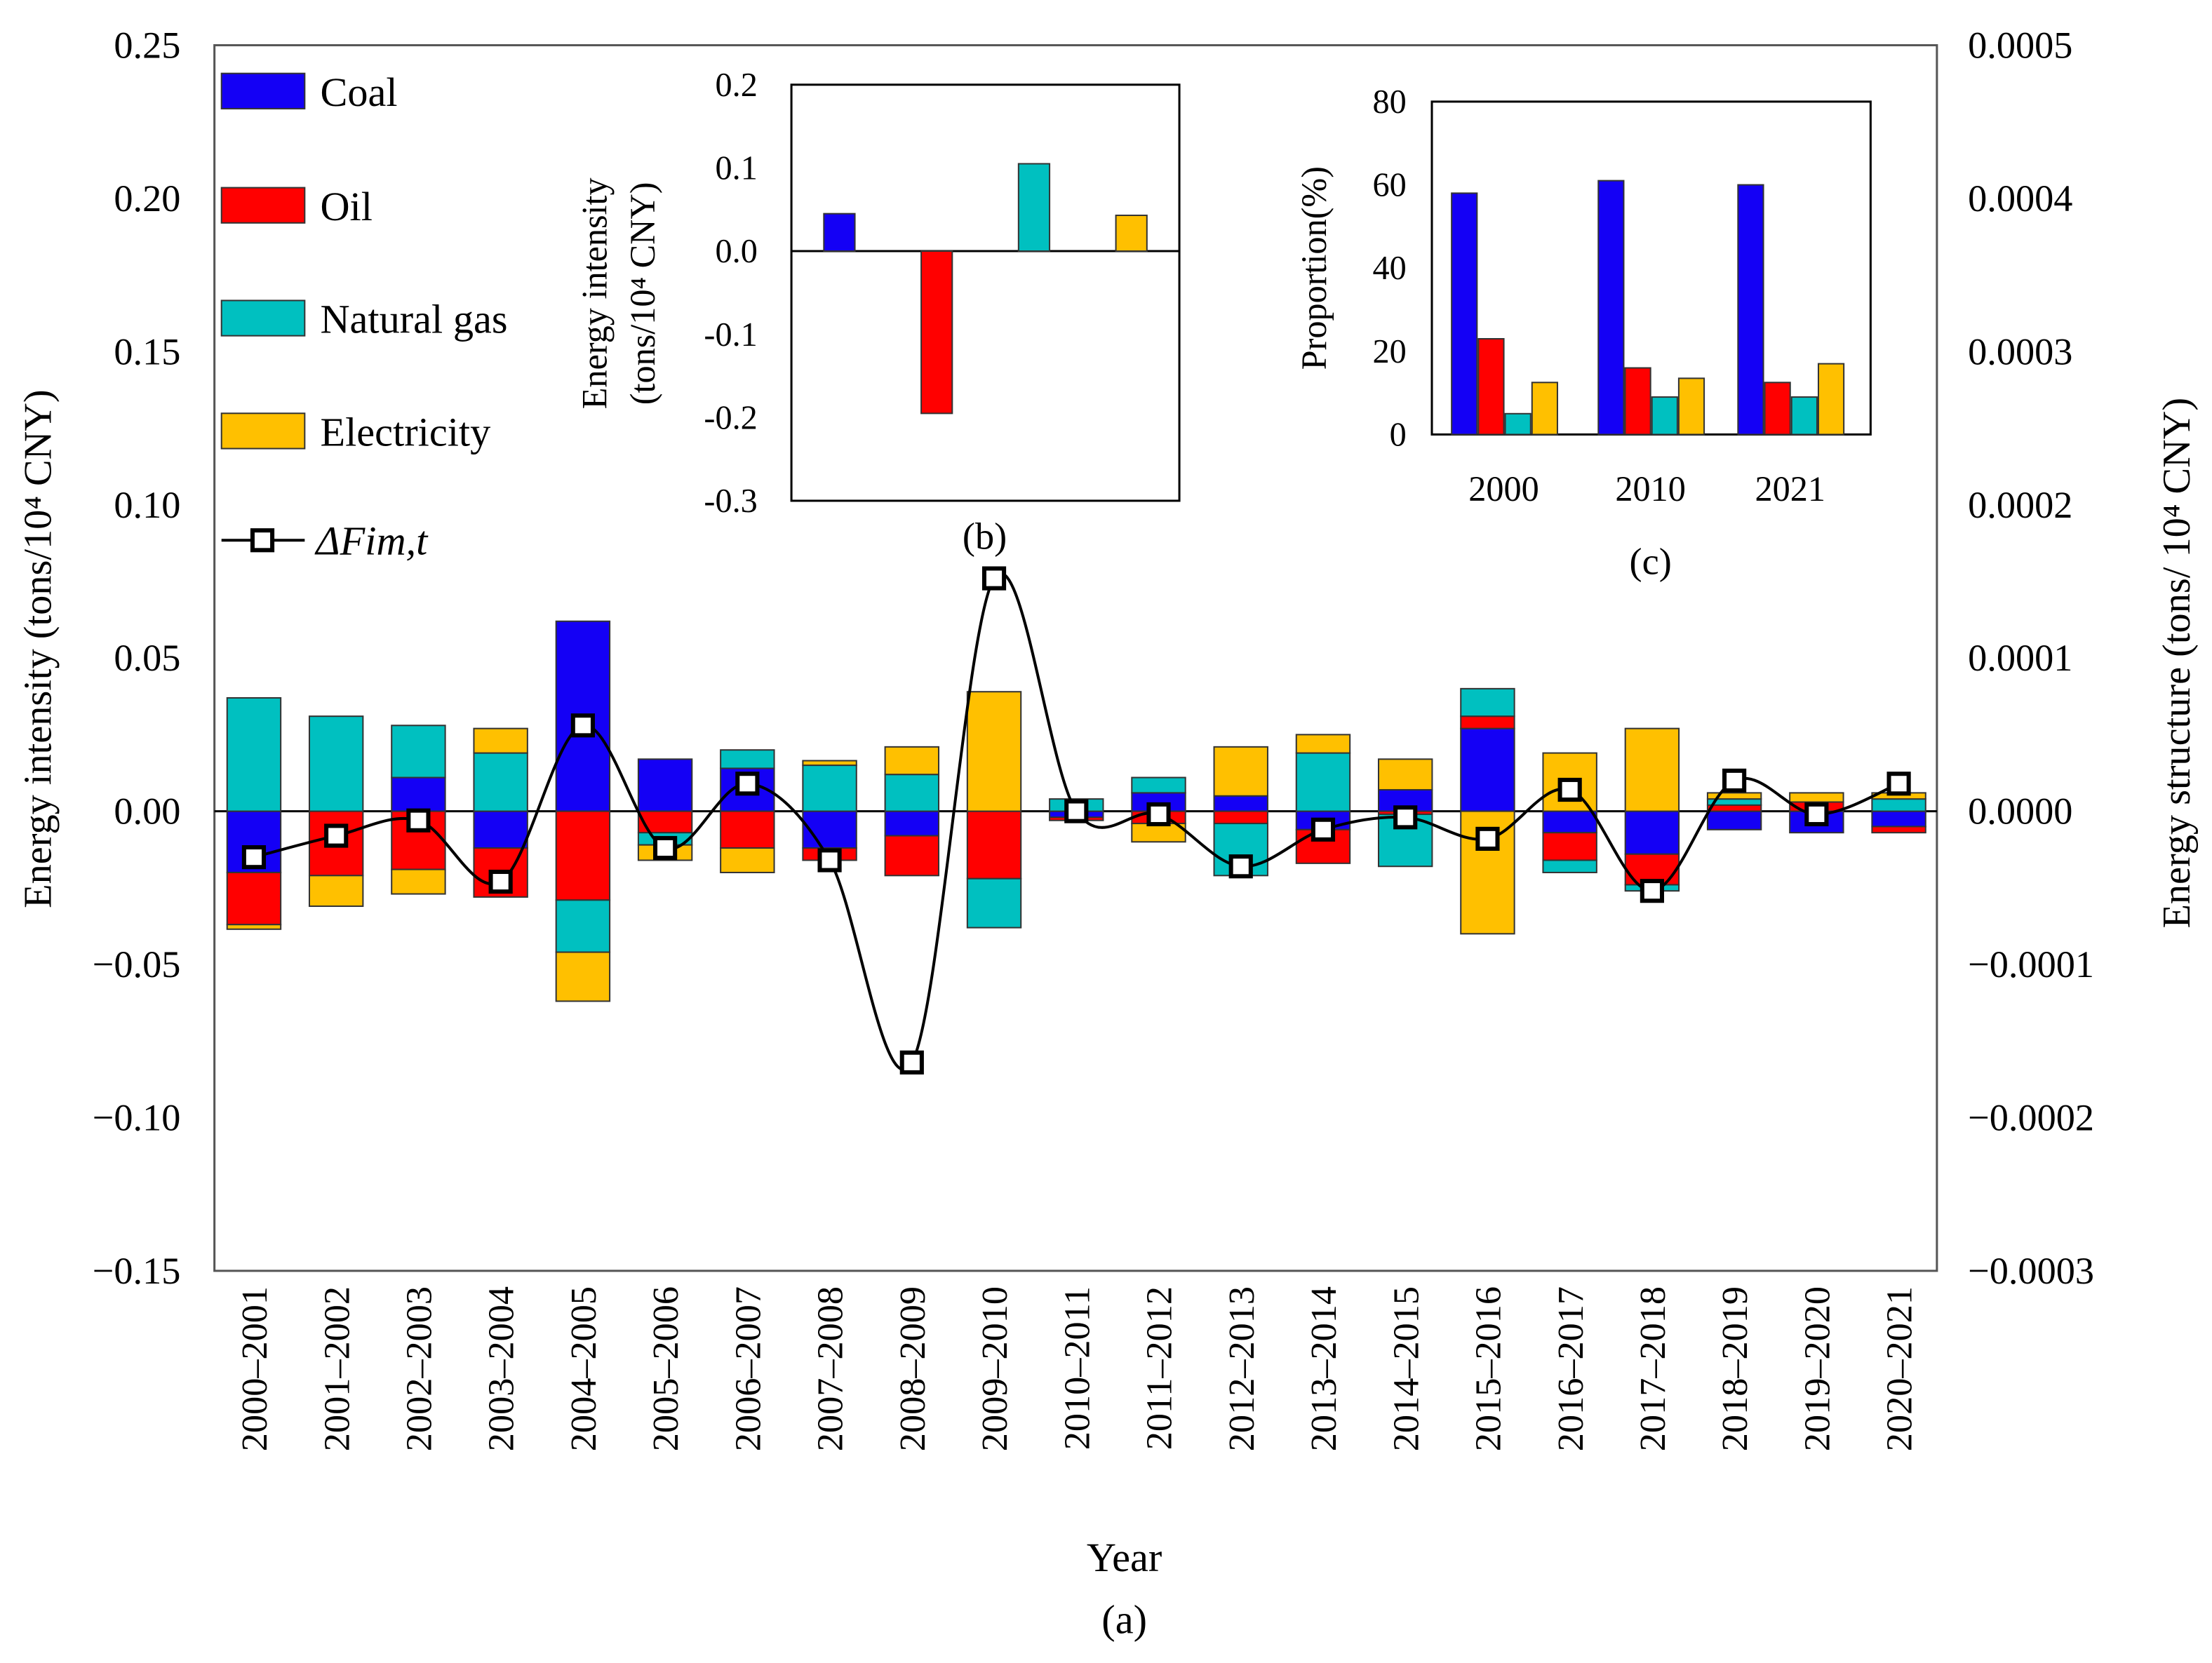 The width and height of the screenshot is (2212, 1663). I want to click on inset-c-y-tick: 60, so click(1390, 185).